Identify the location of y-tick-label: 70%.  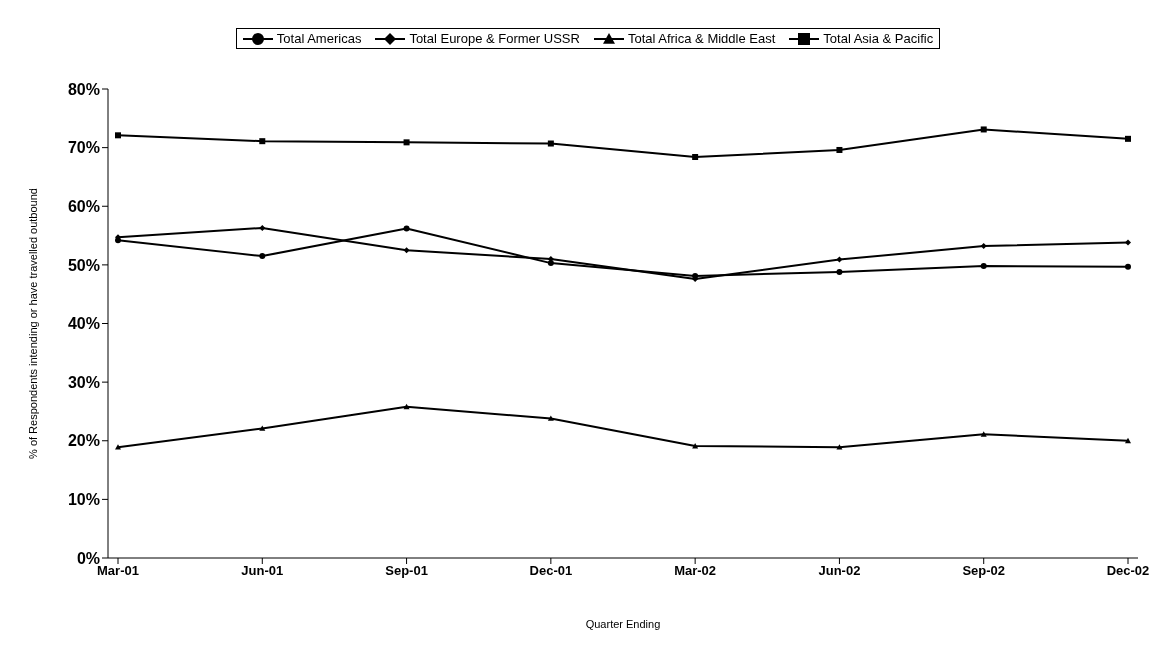
(83, 148).